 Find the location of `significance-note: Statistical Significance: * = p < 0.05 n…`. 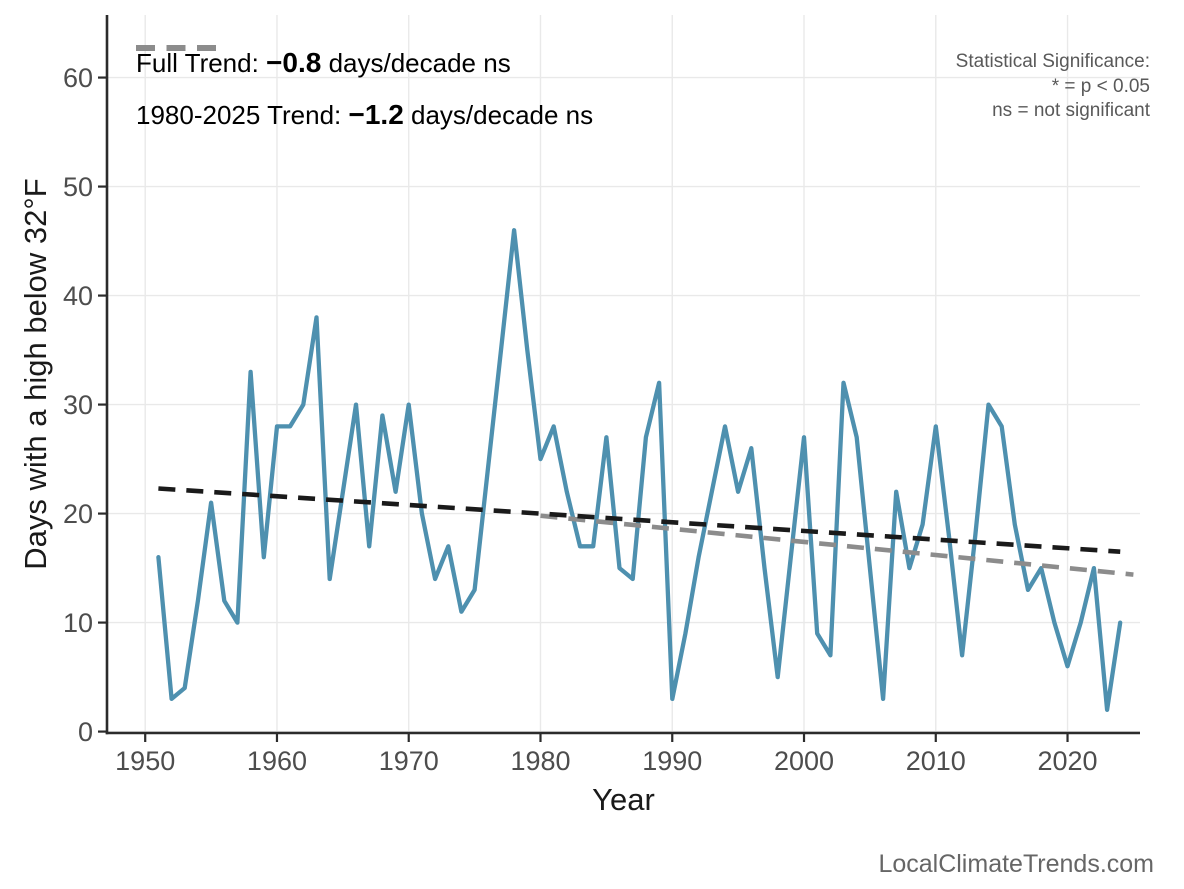

significance-note: Statistical Significance: * = p < 0.05 n… is located at coordinates (1053, 87).